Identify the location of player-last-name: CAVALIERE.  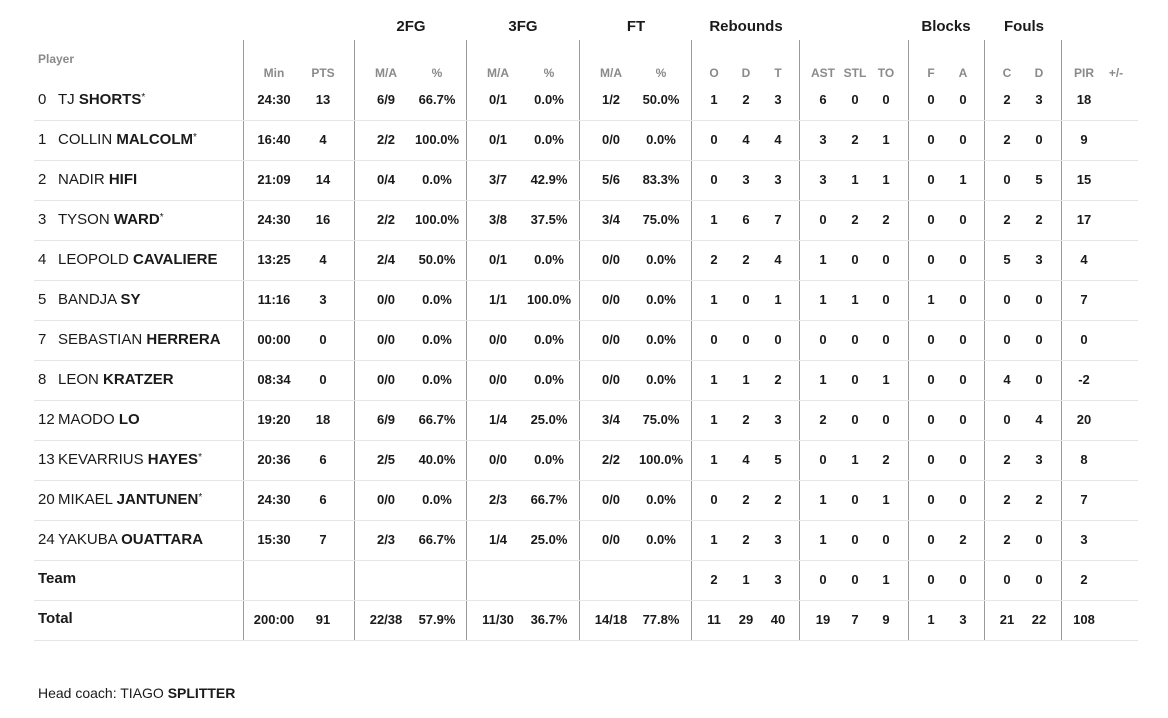
(175, 259).